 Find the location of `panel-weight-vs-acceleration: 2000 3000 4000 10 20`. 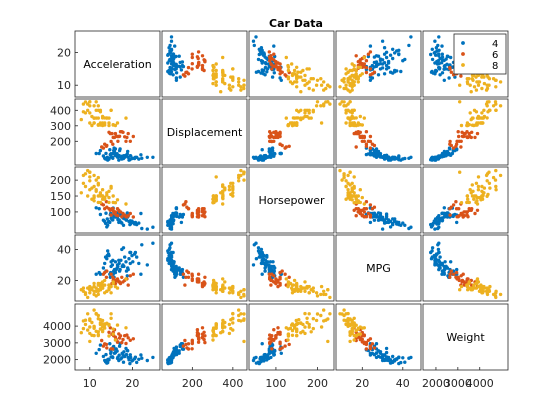

panel-weight-vs-acceleration: 2000 3000 4000 10 20 is located at coordinates (102, 346).